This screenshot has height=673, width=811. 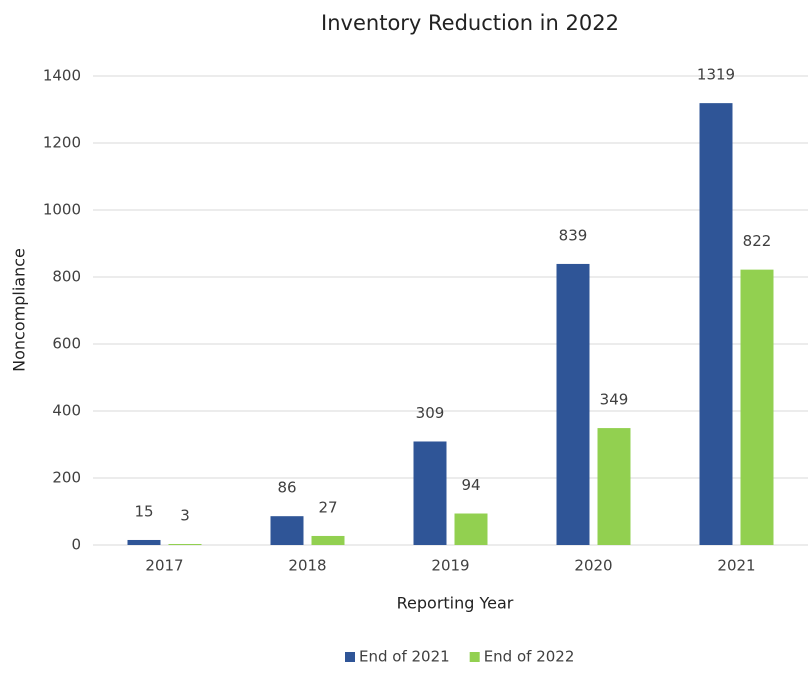 What do you see at coordinates (430, 413) in the screenshot?
I see `data-label: 309` at bounding box center [430, 413].